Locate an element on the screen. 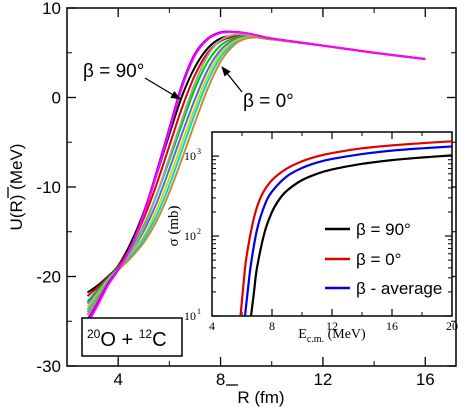 The width and height of the screenshot is (469, 411). inset-y-tick-exponent: 3 is located at coordinates (199, 151).